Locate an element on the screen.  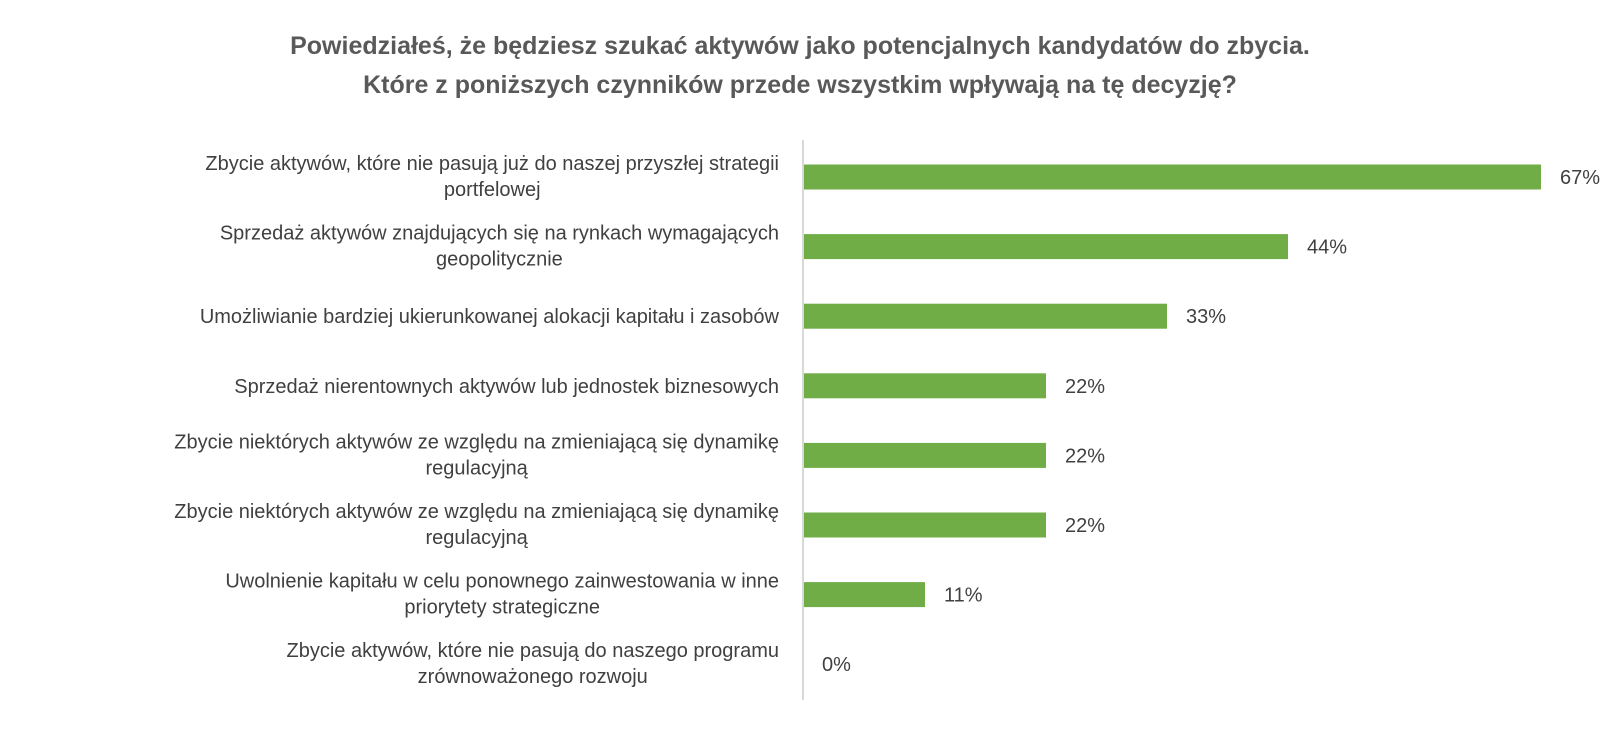
category-label: portfelowej is located at coordinates (492, 190).